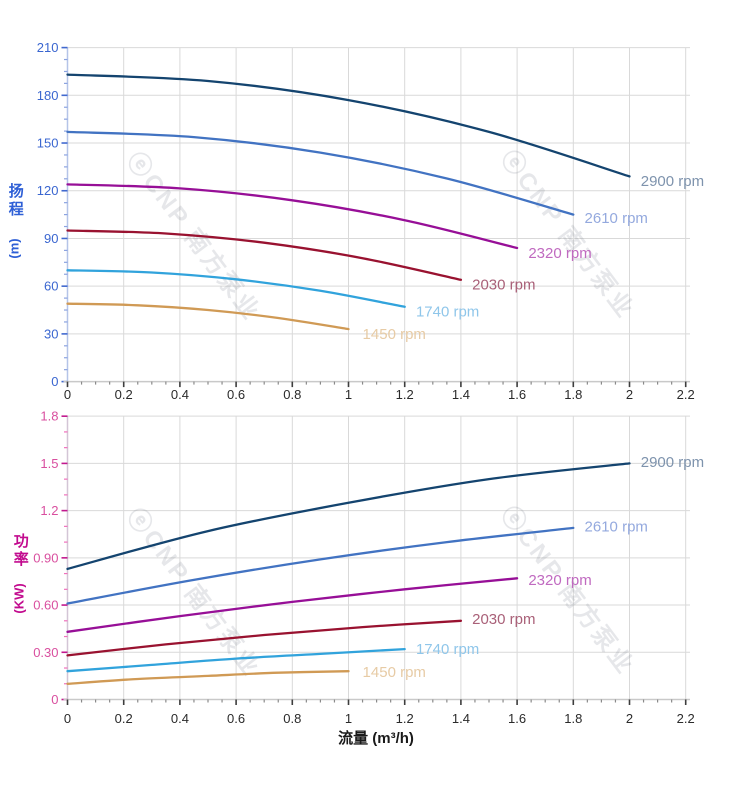 This screenshot has width=752, height=797. Describe the element at coordinates (616, 218) in the screenshot. I see `head-curve-label-2610rpm: 2610 rpm` at that location.